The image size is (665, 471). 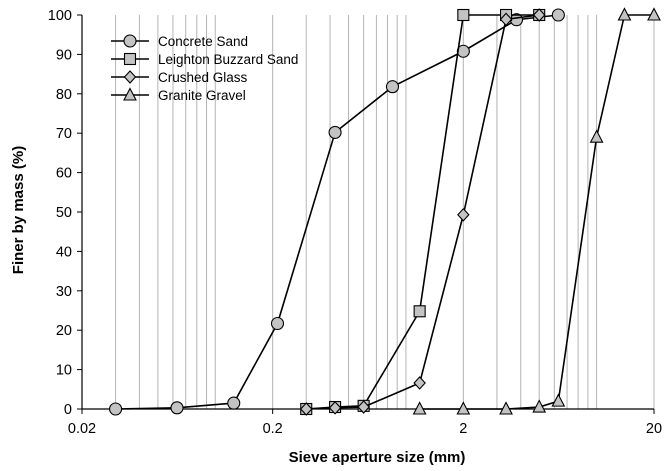 I want to click on x-tick-label: 20, so click(x=654, y=429).